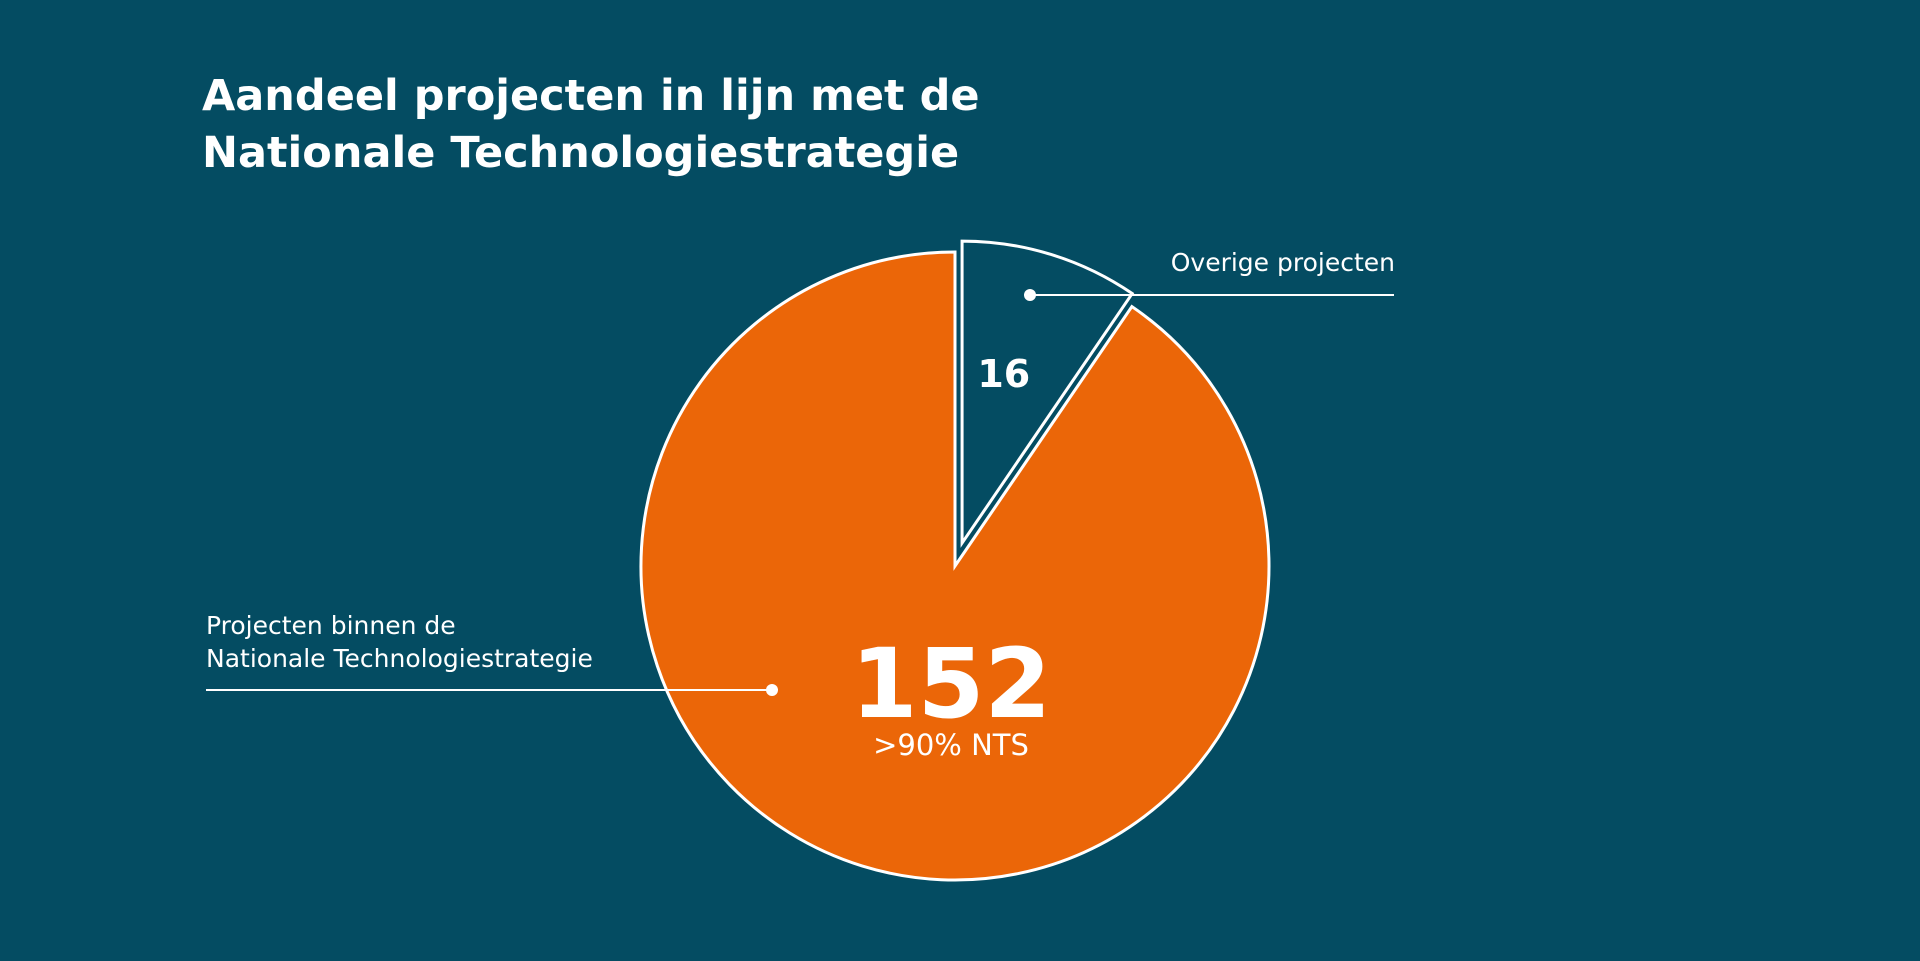 The width and height of the screenshot is (1920, 961). Describe the element at coordinates (591, 96) in the screenshot. I see `chart-title-line-1: Aandeel projecten in lijn met de` at that location.